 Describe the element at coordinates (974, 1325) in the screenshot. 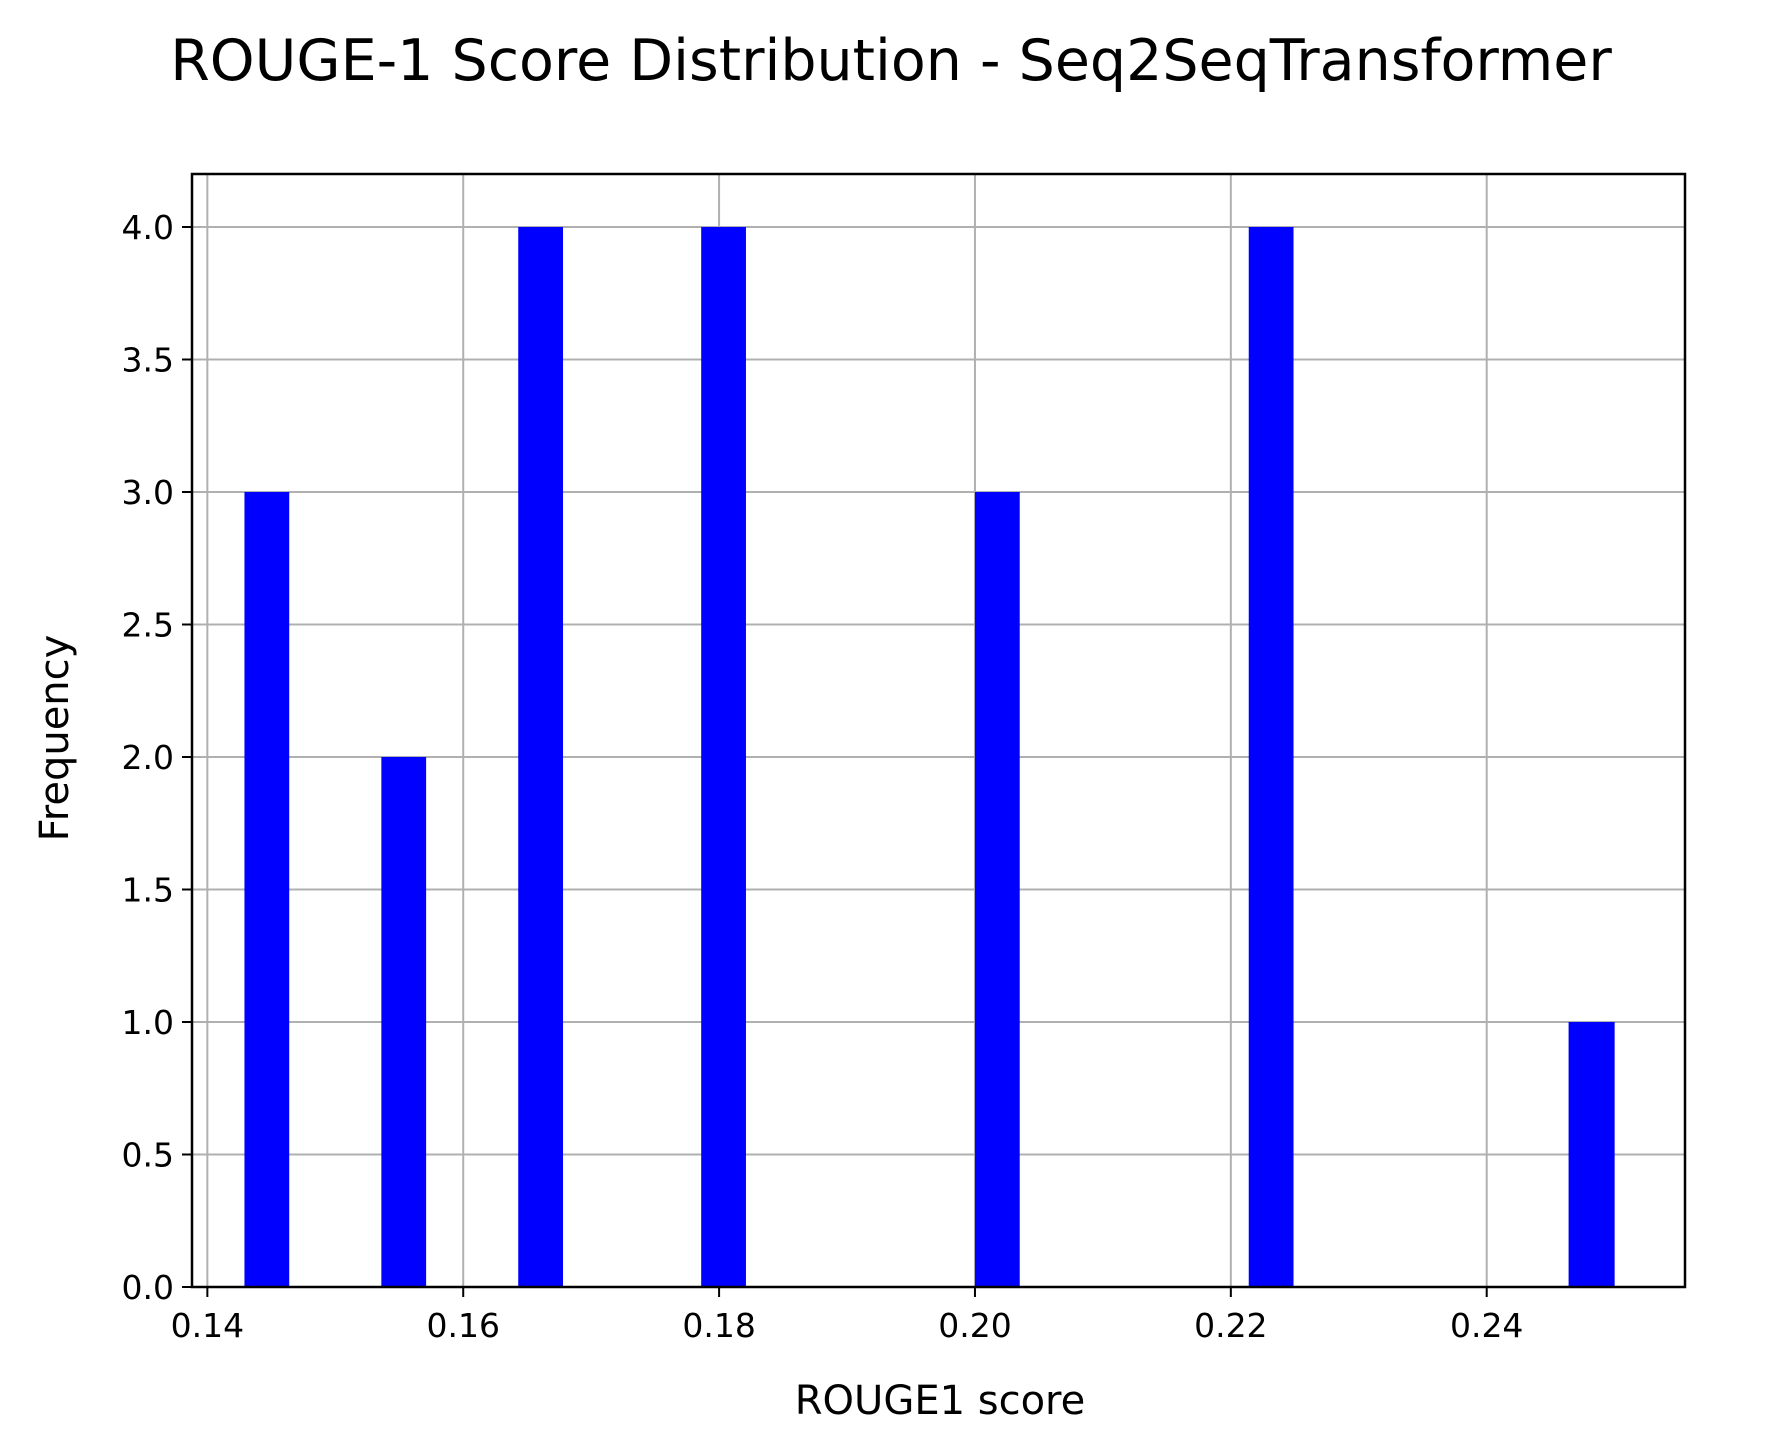

I see `x-tick-label: 0.20` at that location.